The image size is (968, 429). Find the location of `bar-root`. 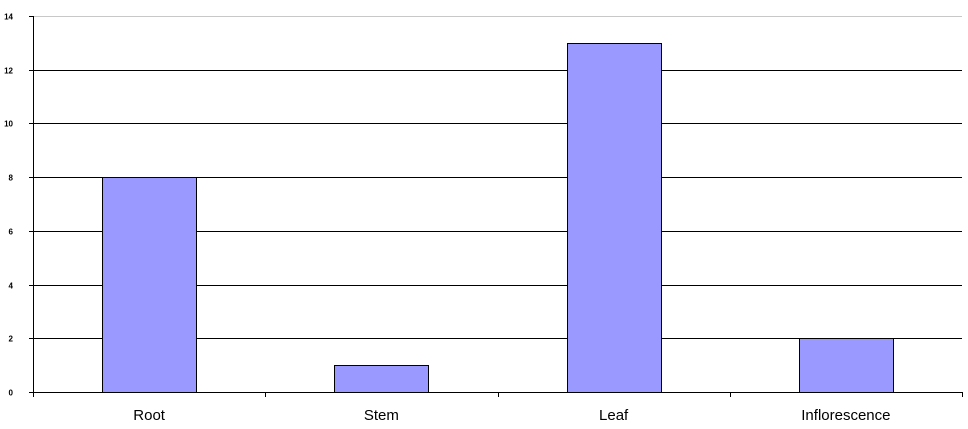

bar-root is located at coordinates (149, 285).